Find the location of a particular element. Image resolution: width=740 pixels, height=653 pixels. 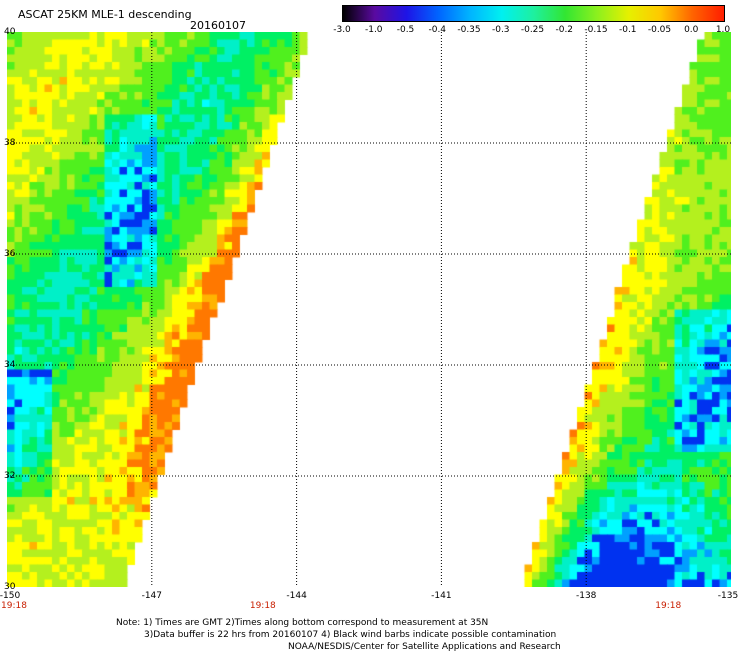

longitude-label: -135 is located at coordinates (728, 596).